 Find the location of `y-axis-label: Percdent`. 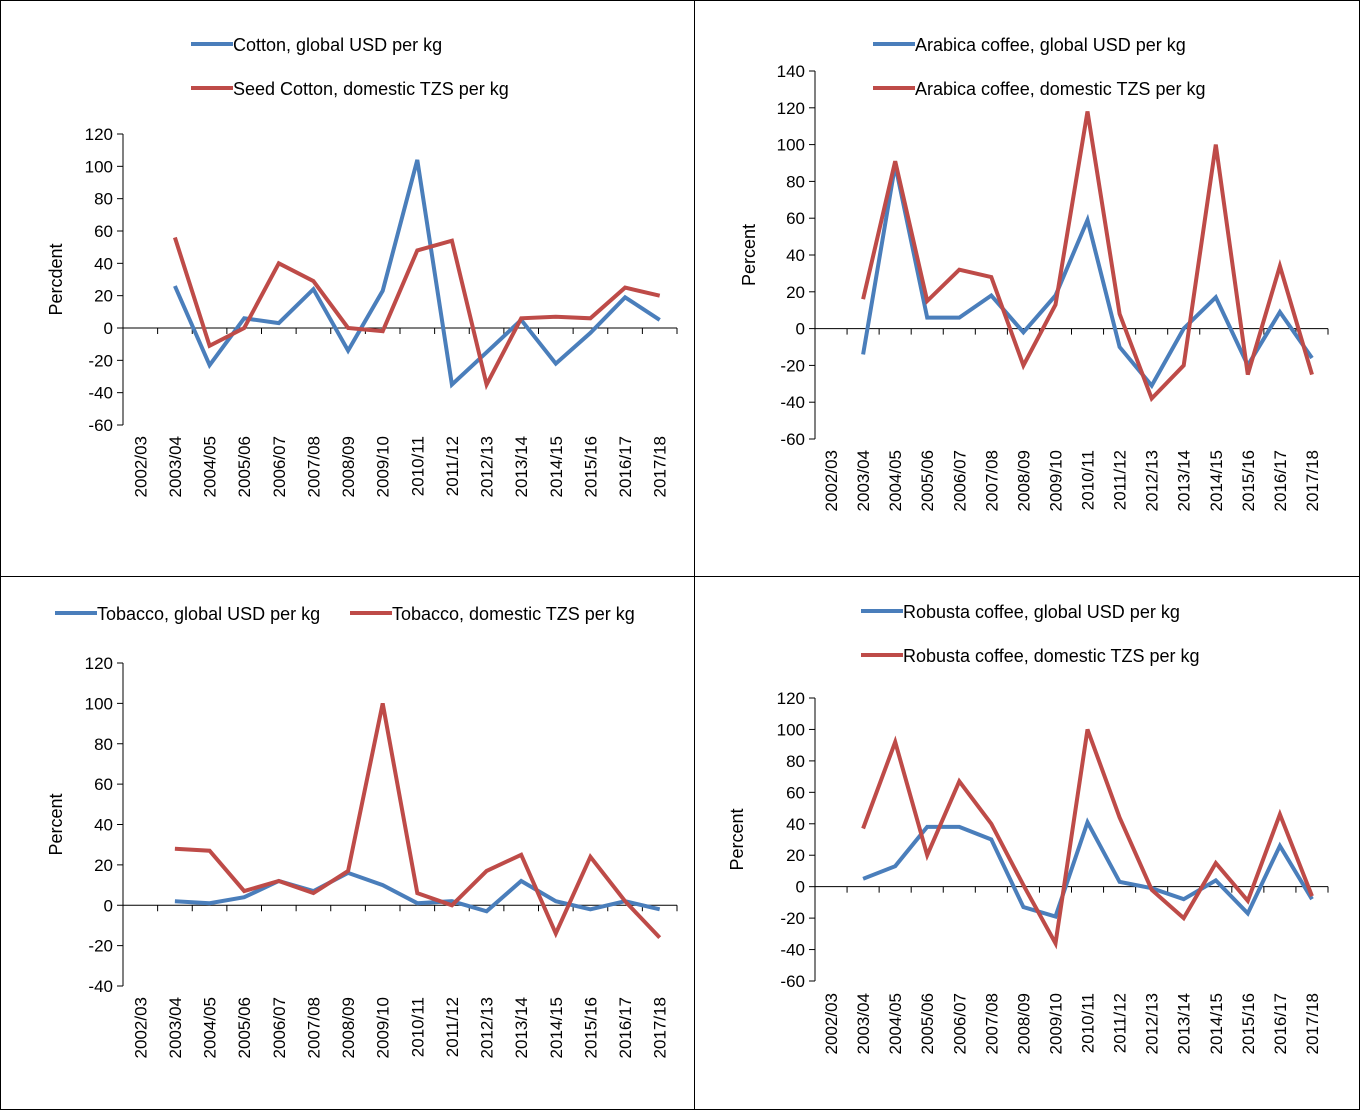

y-axis-label: Percdent is located at coordinates (56, 279).